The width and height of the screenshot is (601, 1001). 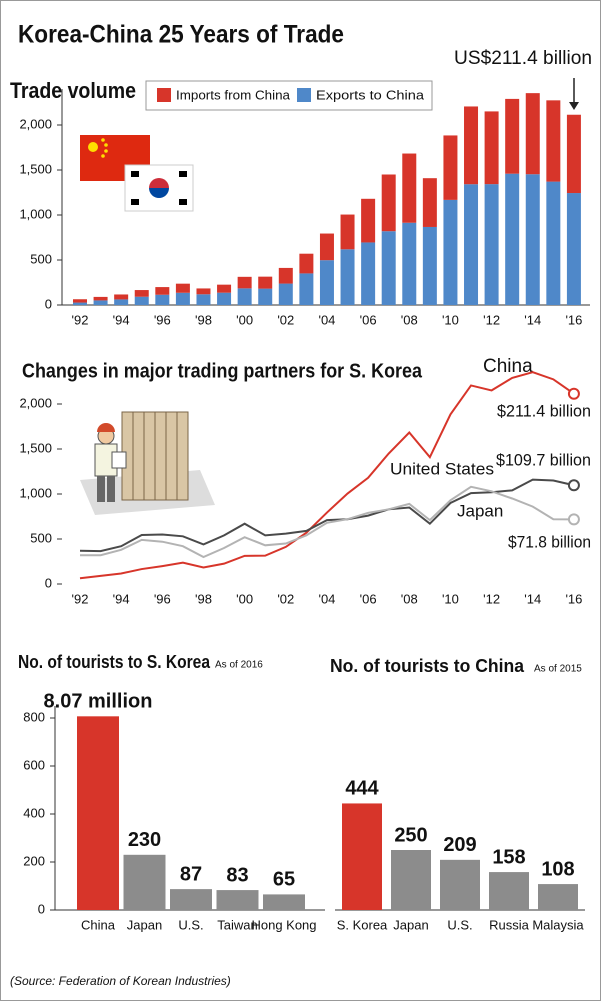 What do you see at coordinates (98, 702) in the screenshot?
I see `value-label: 8.07 million` at bounding box center [98, 702].